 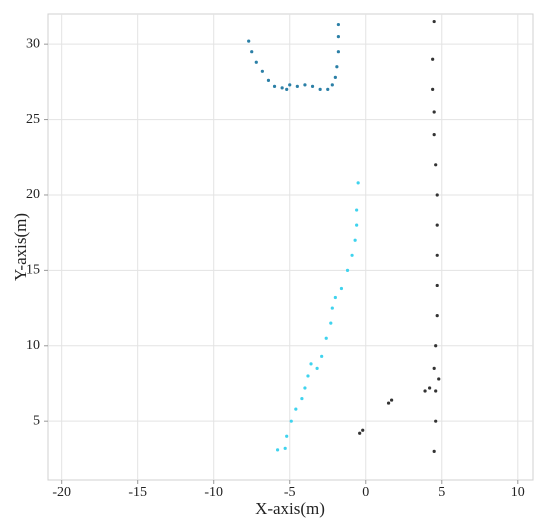 What do you see at coordinates (33, 43) in the screenshot?
I see `y-tick-label: 30` at bounding box center [33, 43].